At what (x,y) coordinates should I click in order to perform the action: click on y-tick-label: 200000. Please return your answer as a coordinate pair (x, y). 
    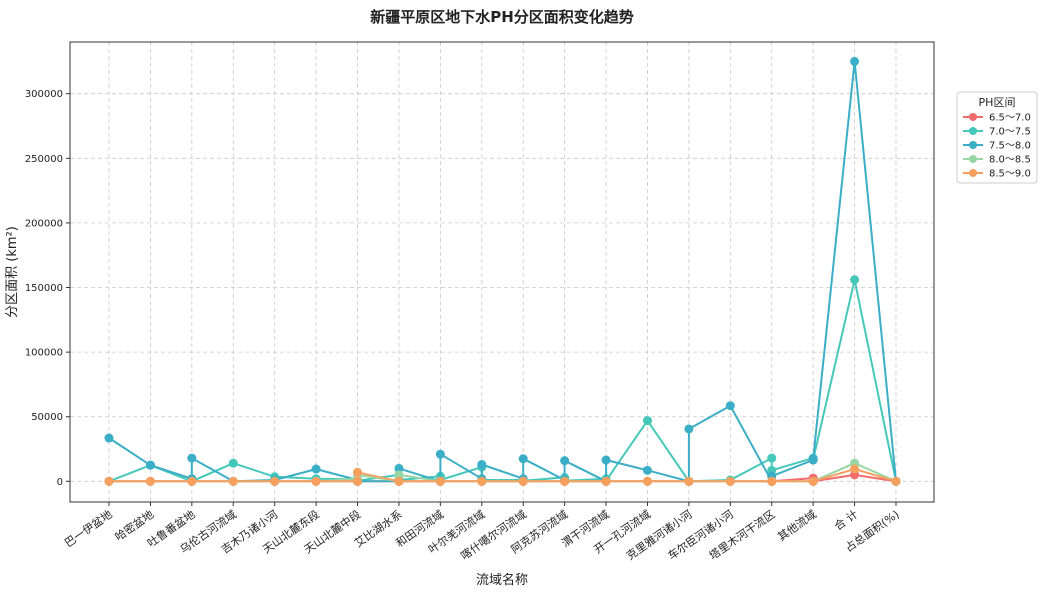
    Looking at the image, I should click on (44, 223).